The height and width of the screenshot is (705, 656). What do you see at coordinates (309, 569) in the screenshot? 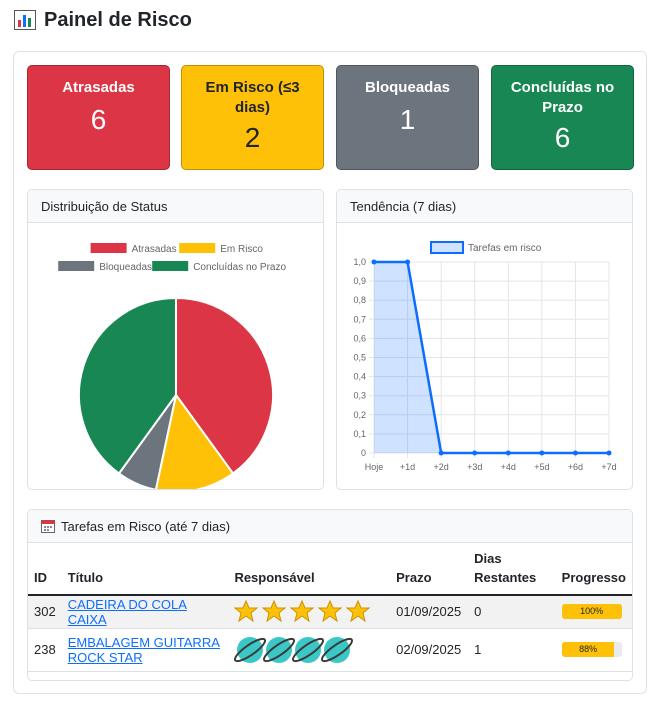
I see `column-header-assignee: Responsável` at bounding box center [309, 569].